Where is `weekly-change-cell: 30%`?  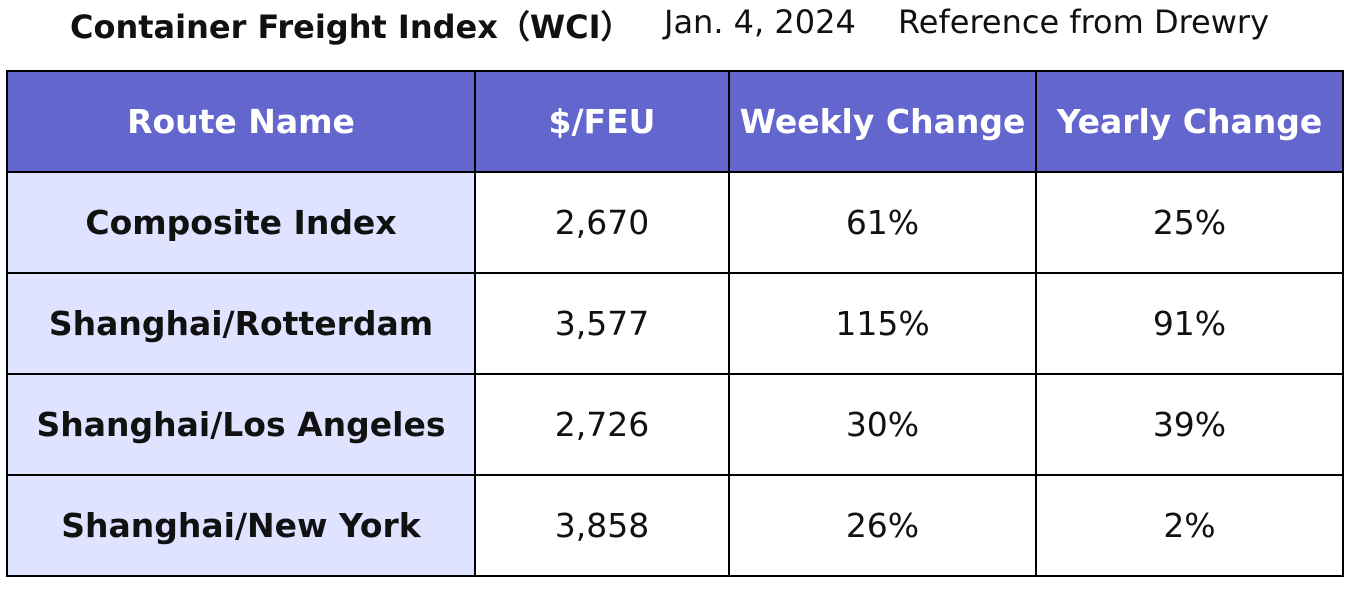 weekly-change-cell: 30% is located at coordinates (882, 424).